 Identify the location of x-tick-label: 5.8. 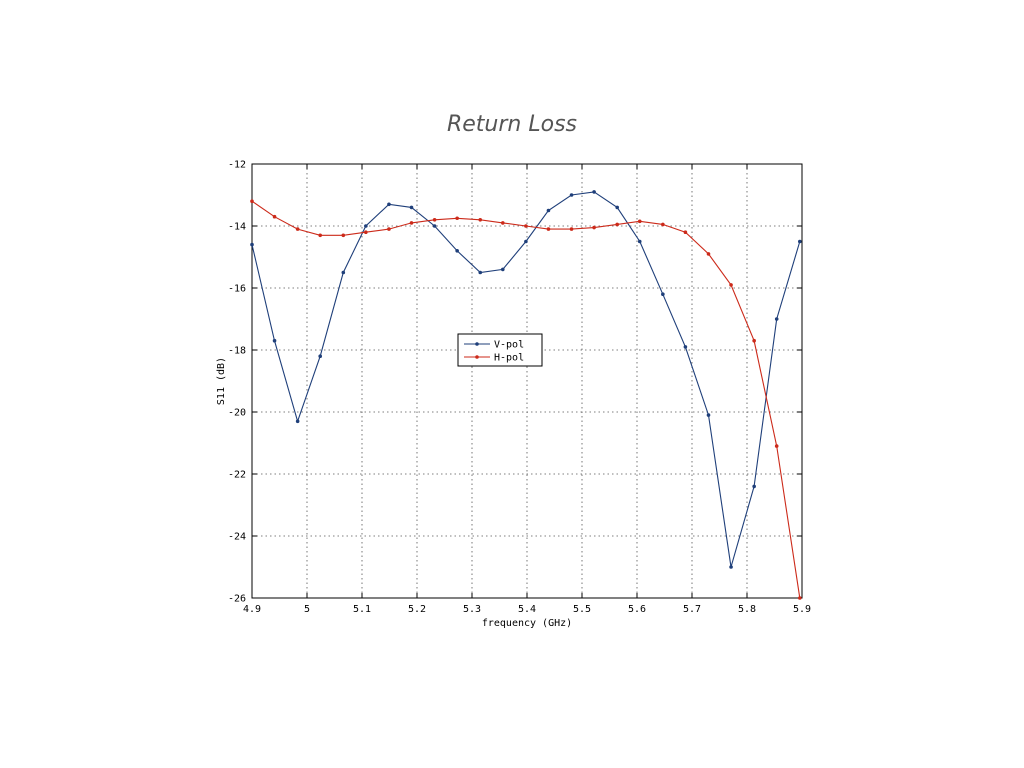
(747, 609).